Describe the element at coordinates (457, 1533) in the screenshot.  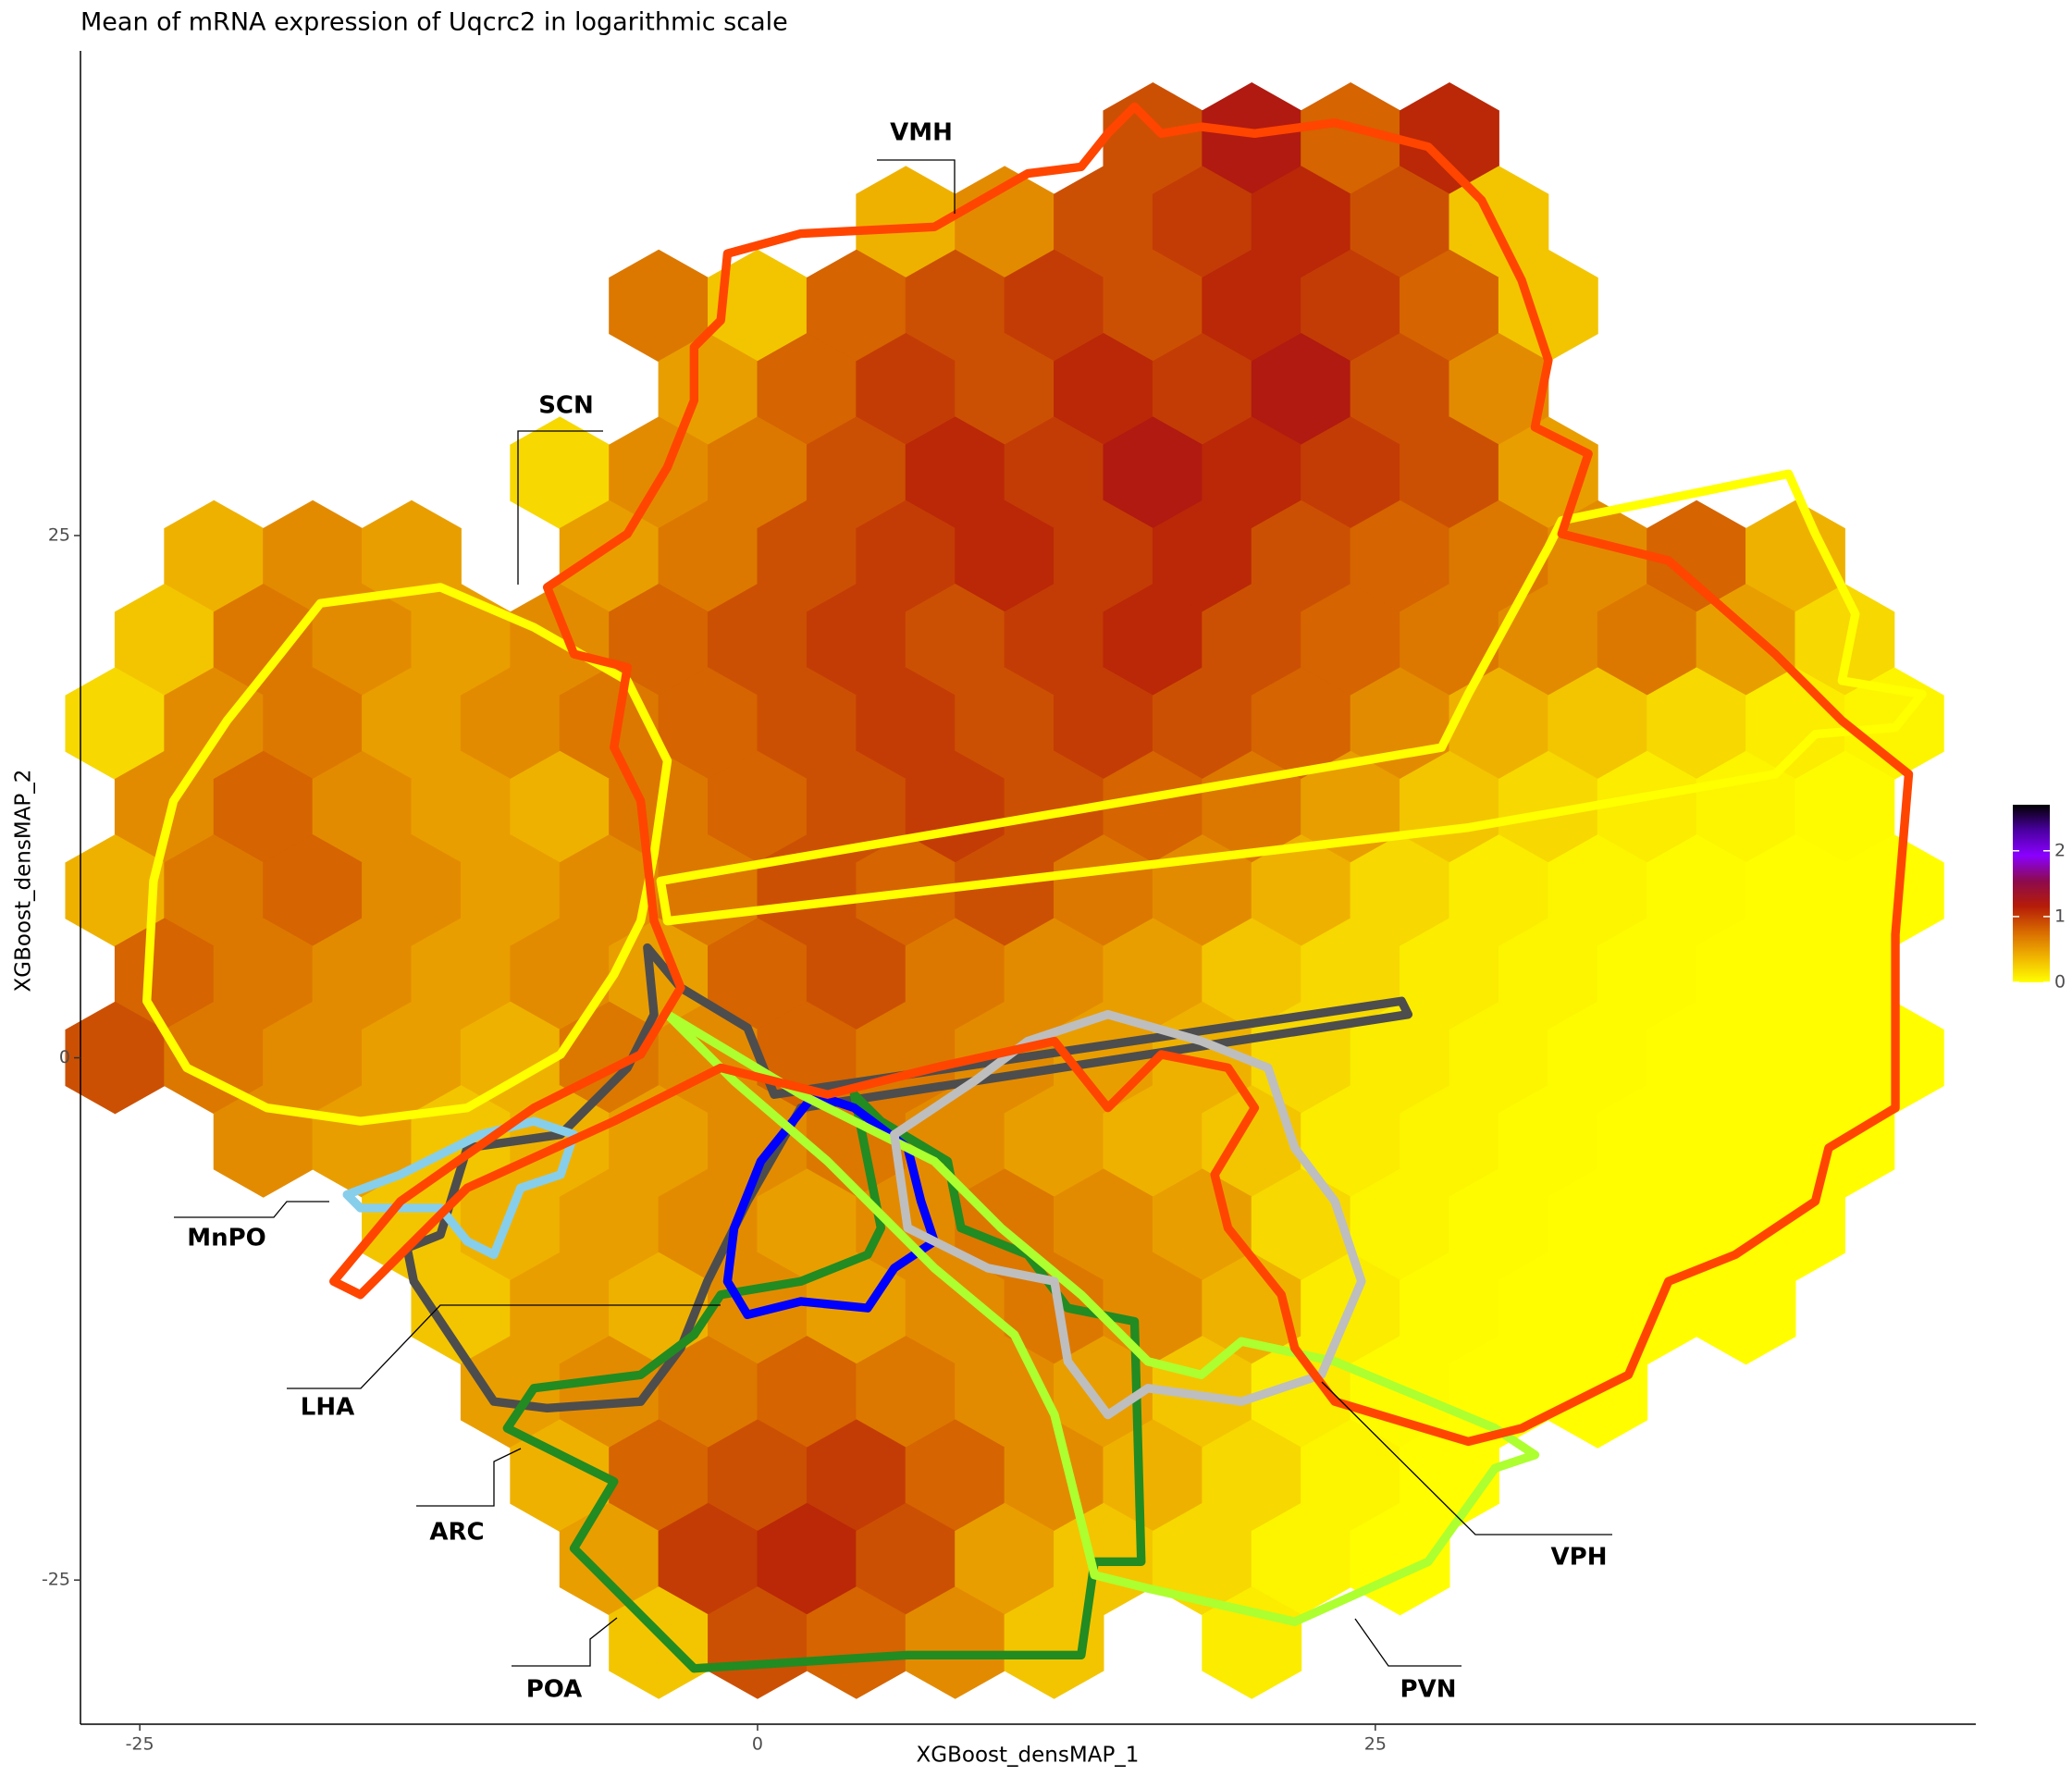
I see `region-label: ARC` at that location.